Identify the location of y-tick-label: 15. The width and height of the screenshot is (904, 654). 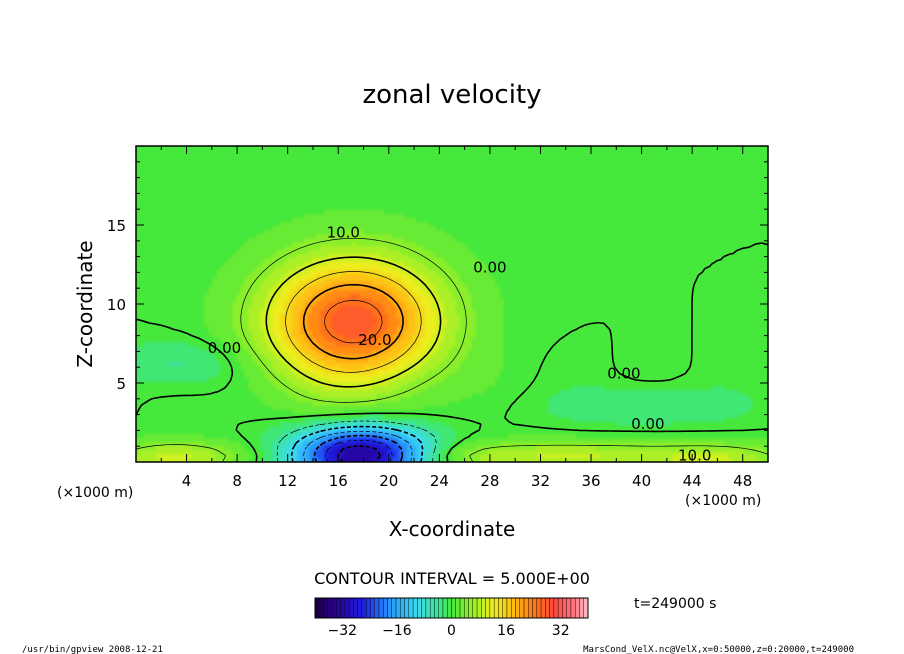
(116, 226).